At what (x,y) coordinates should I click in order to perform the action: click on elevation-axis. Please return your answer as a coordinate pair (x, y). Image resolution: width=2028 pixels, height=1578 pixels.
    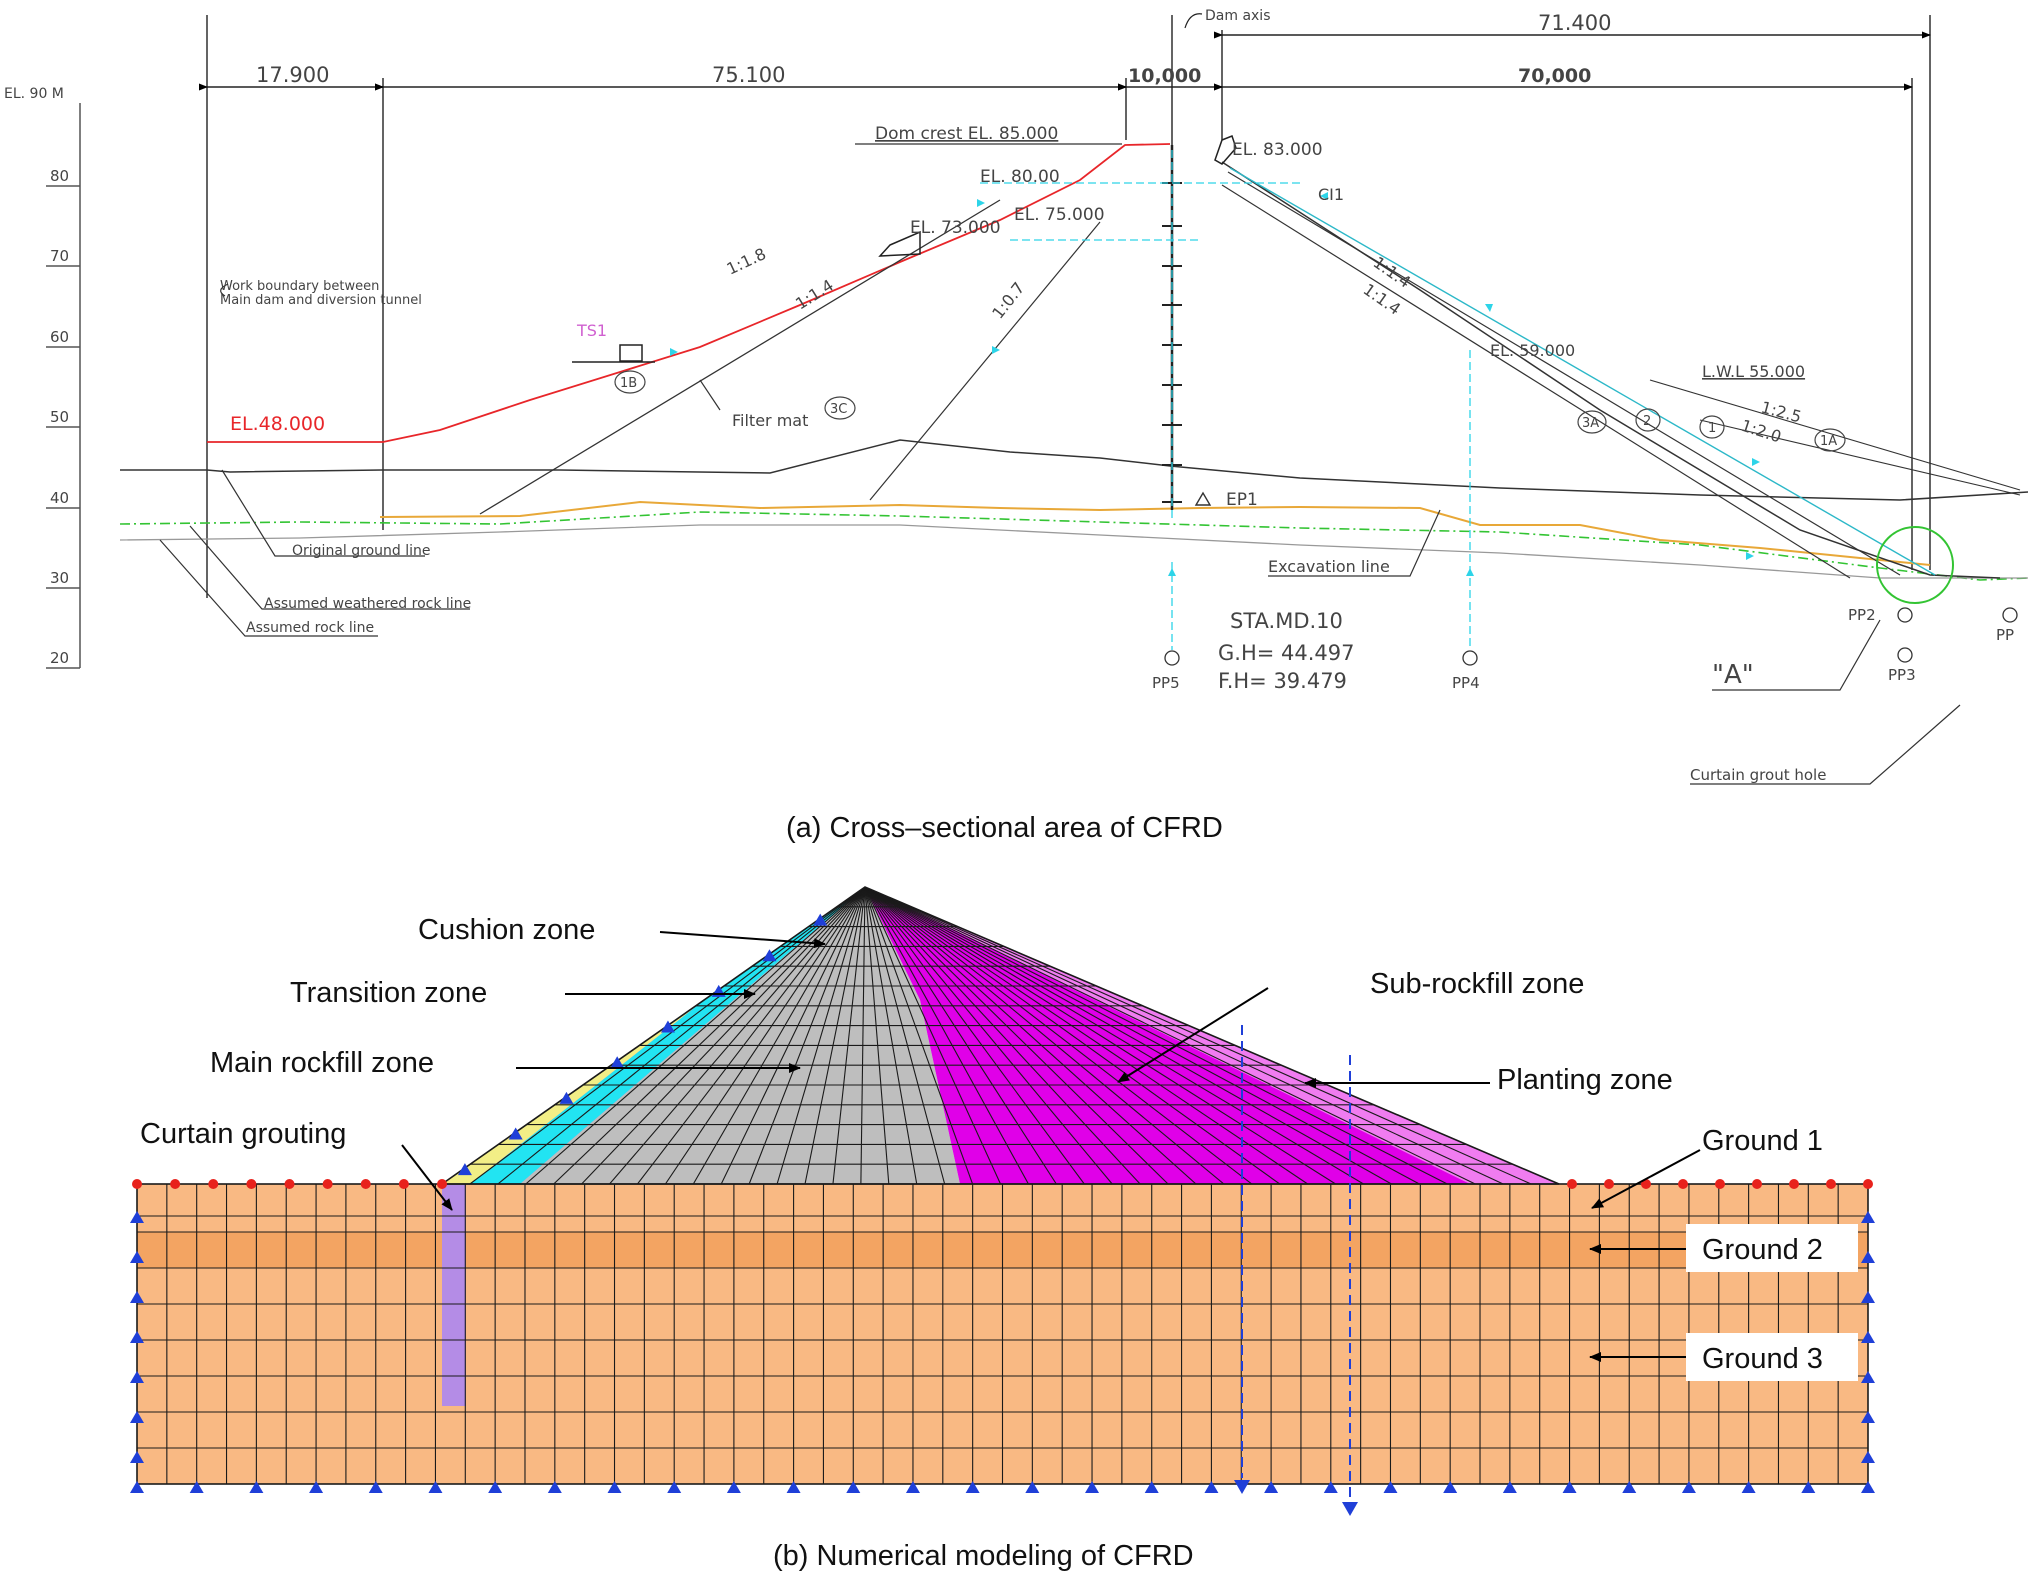
    Looking at the image, I should click on (63, 386).